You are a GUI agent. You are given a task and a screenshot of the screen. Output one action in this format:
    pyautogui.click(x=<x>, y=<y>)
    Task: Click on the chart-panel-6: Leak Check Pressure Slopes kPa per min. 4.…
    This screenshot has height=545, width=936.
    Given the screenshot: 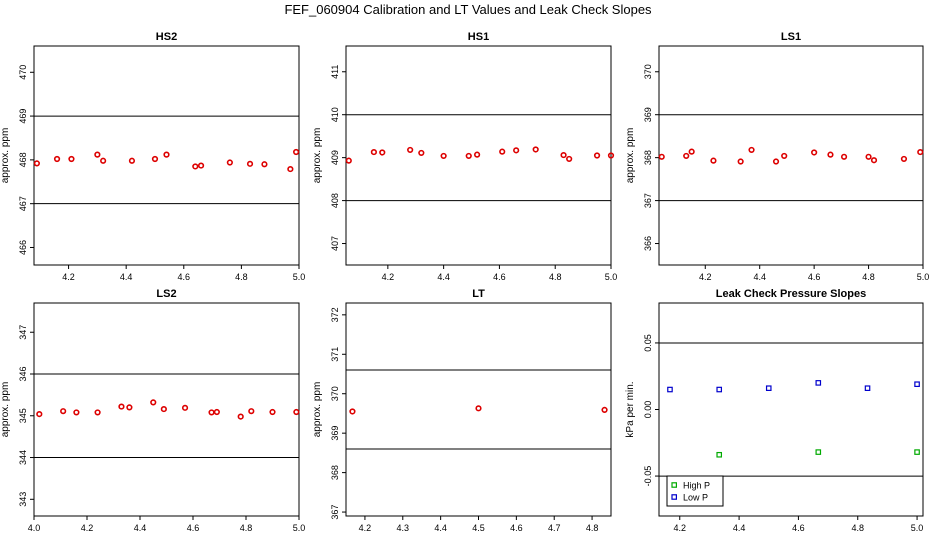 What is the action you would take?
    pyautogui.click(x=774, y=410)
    